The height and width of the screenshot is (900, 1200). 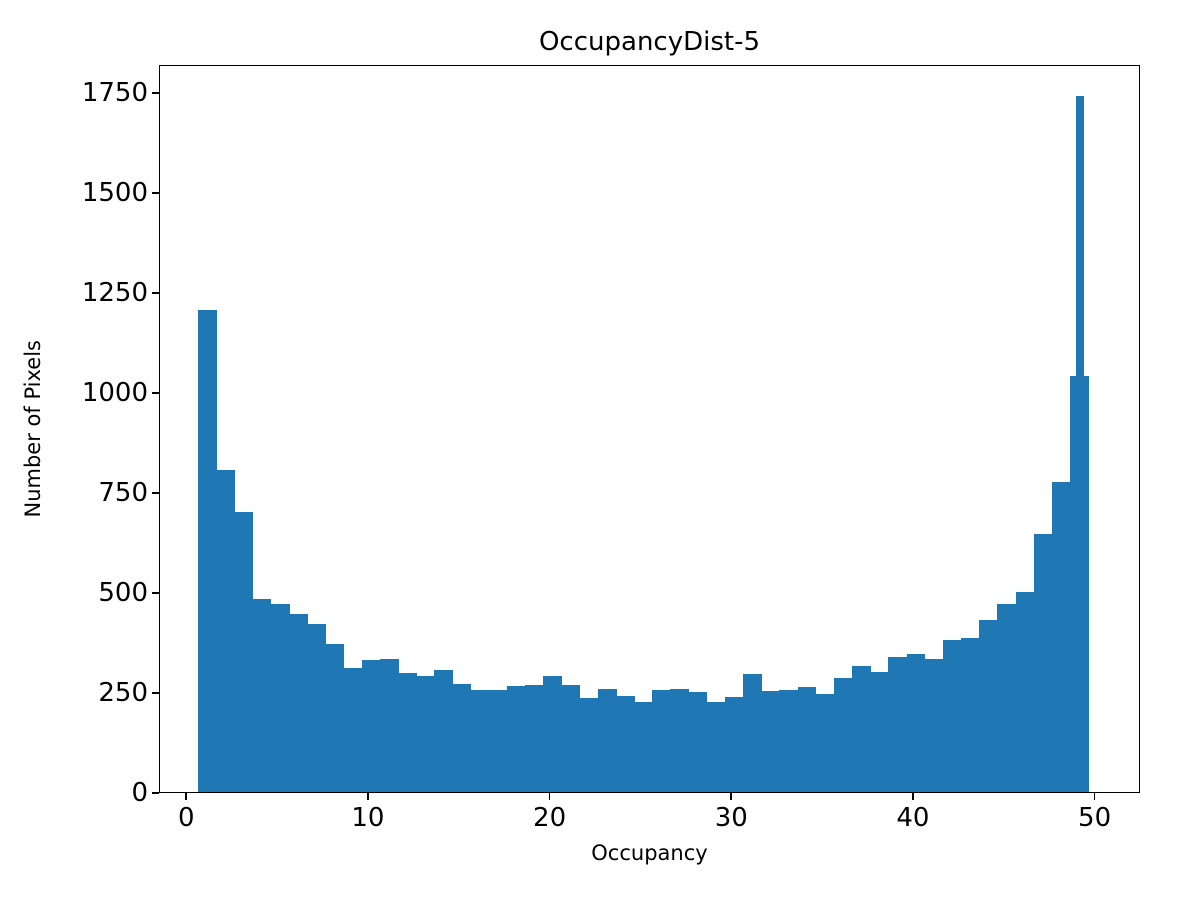 I want to click on x-tick-label: 0, so click(x=186, y=818).